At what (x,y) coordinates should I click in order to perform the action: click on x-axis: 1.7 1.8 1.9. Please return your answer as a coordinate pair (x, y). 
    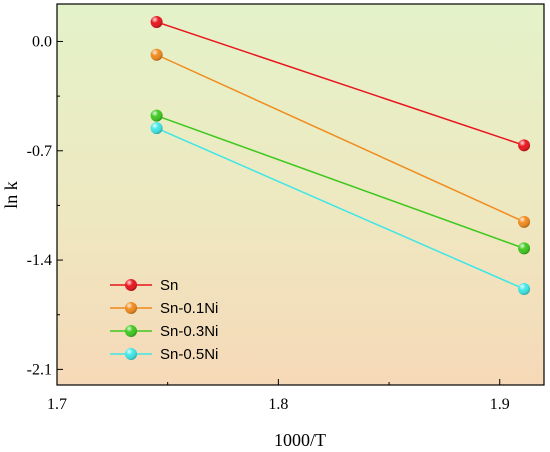
    Looking at the image, I should click on (278, 396).